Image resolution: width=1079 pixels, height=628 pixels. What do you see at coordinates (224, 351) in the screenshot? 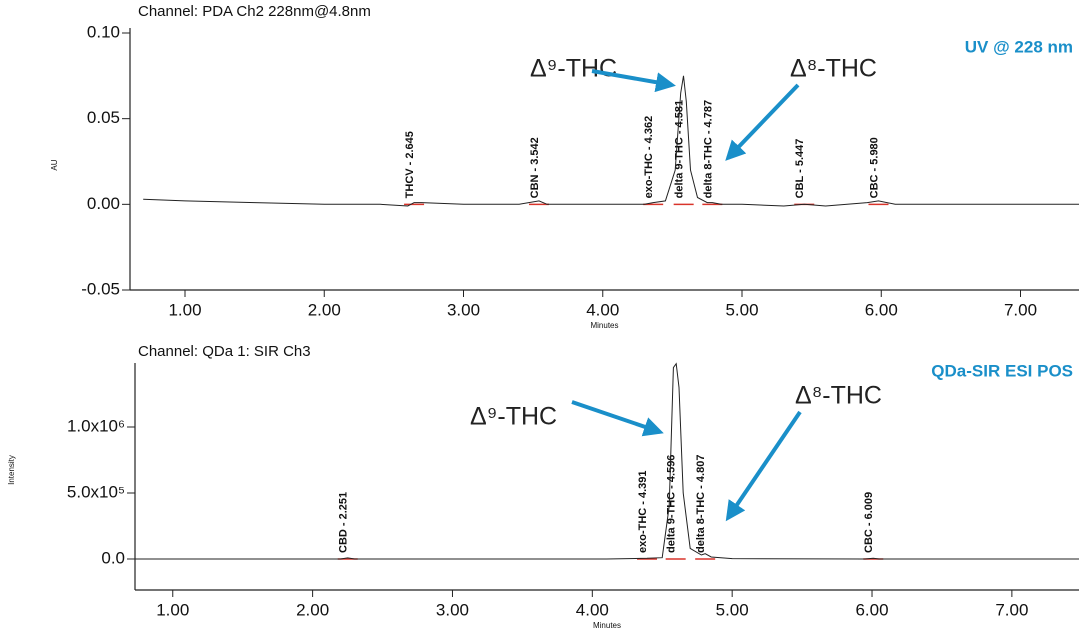
I see `panel-title: Channel: QDa 1: SIR Ch3` at bounding box center [224, 351].